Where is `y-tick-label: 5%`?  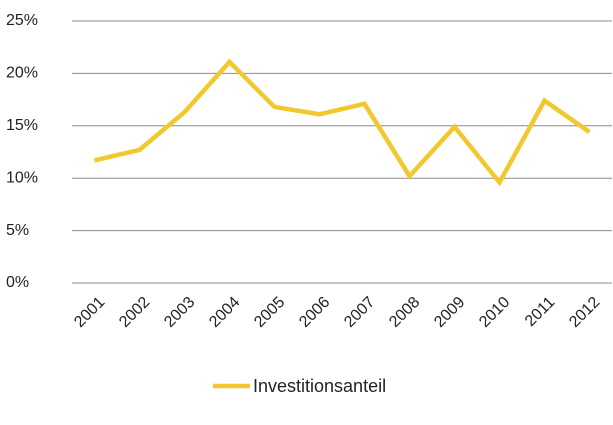
y-tick-label: 5% is located at coordinates (17, 230).